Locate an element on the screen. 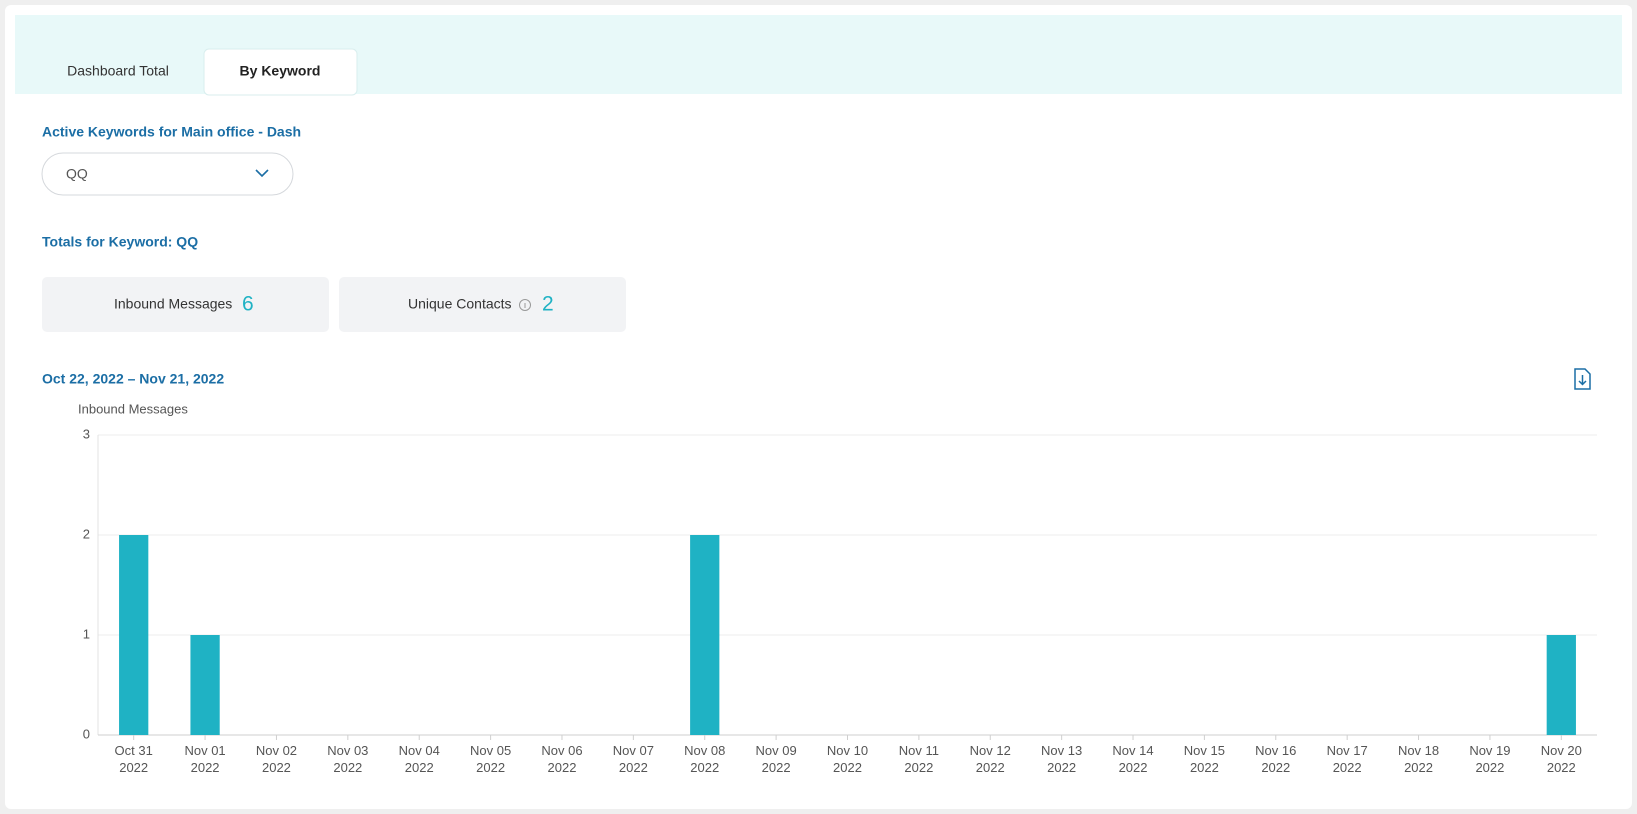  tab: Dashboard Total is located at coordinates (118, 71).